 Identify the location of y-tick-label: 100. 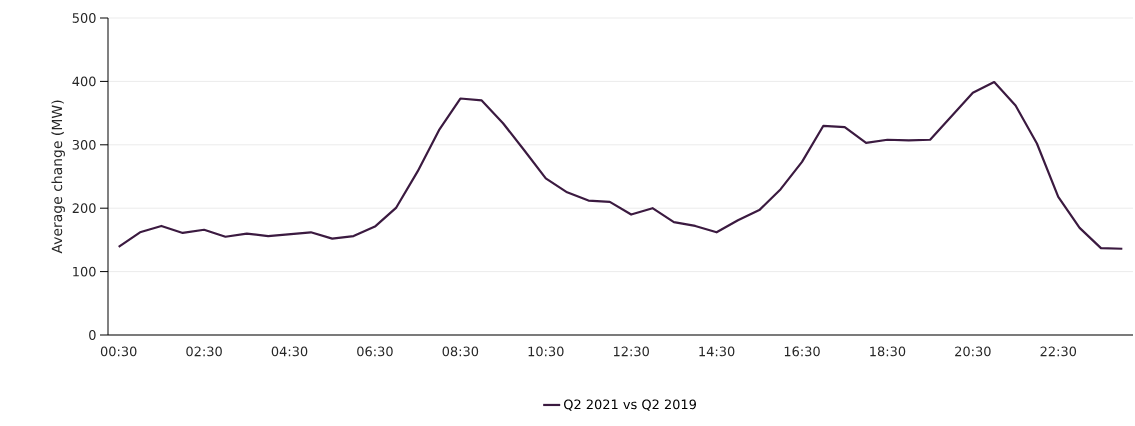
(84, 271).